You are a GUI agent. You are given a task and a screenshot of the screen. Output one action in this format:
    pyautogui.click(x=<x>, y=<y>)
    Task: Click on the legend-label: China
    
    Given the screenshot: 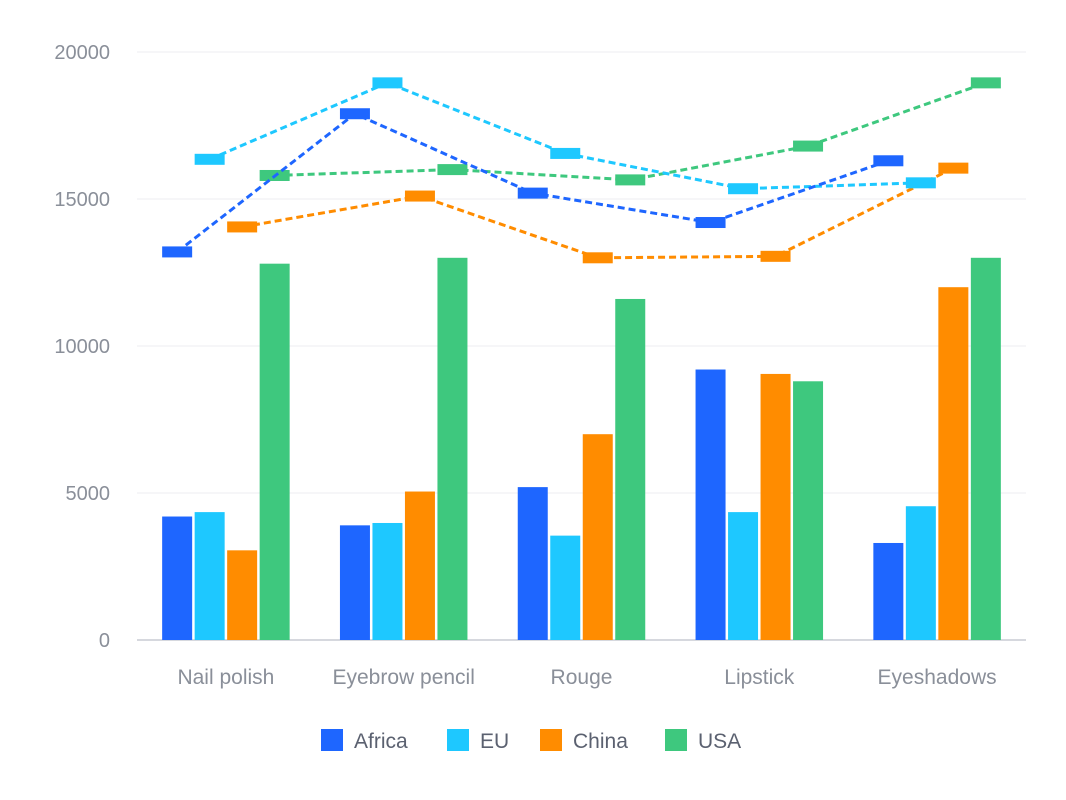 What is the action you would take?
    pyautogui.click(x=600, y=741)
    